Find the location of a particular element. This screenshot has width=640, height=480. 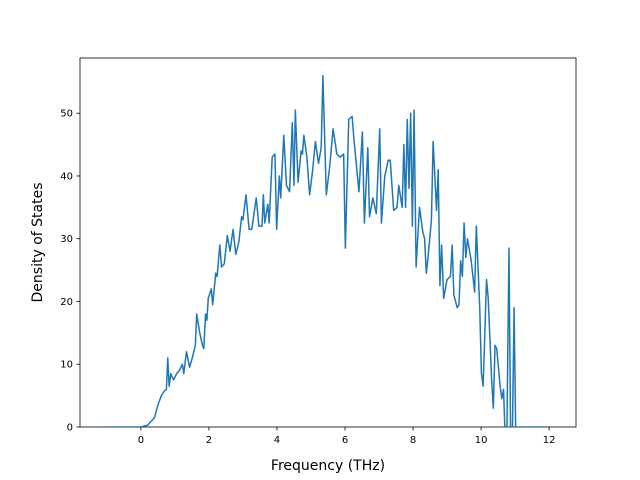

y-axis-label: Density of States is located at coordinates (38, 243).